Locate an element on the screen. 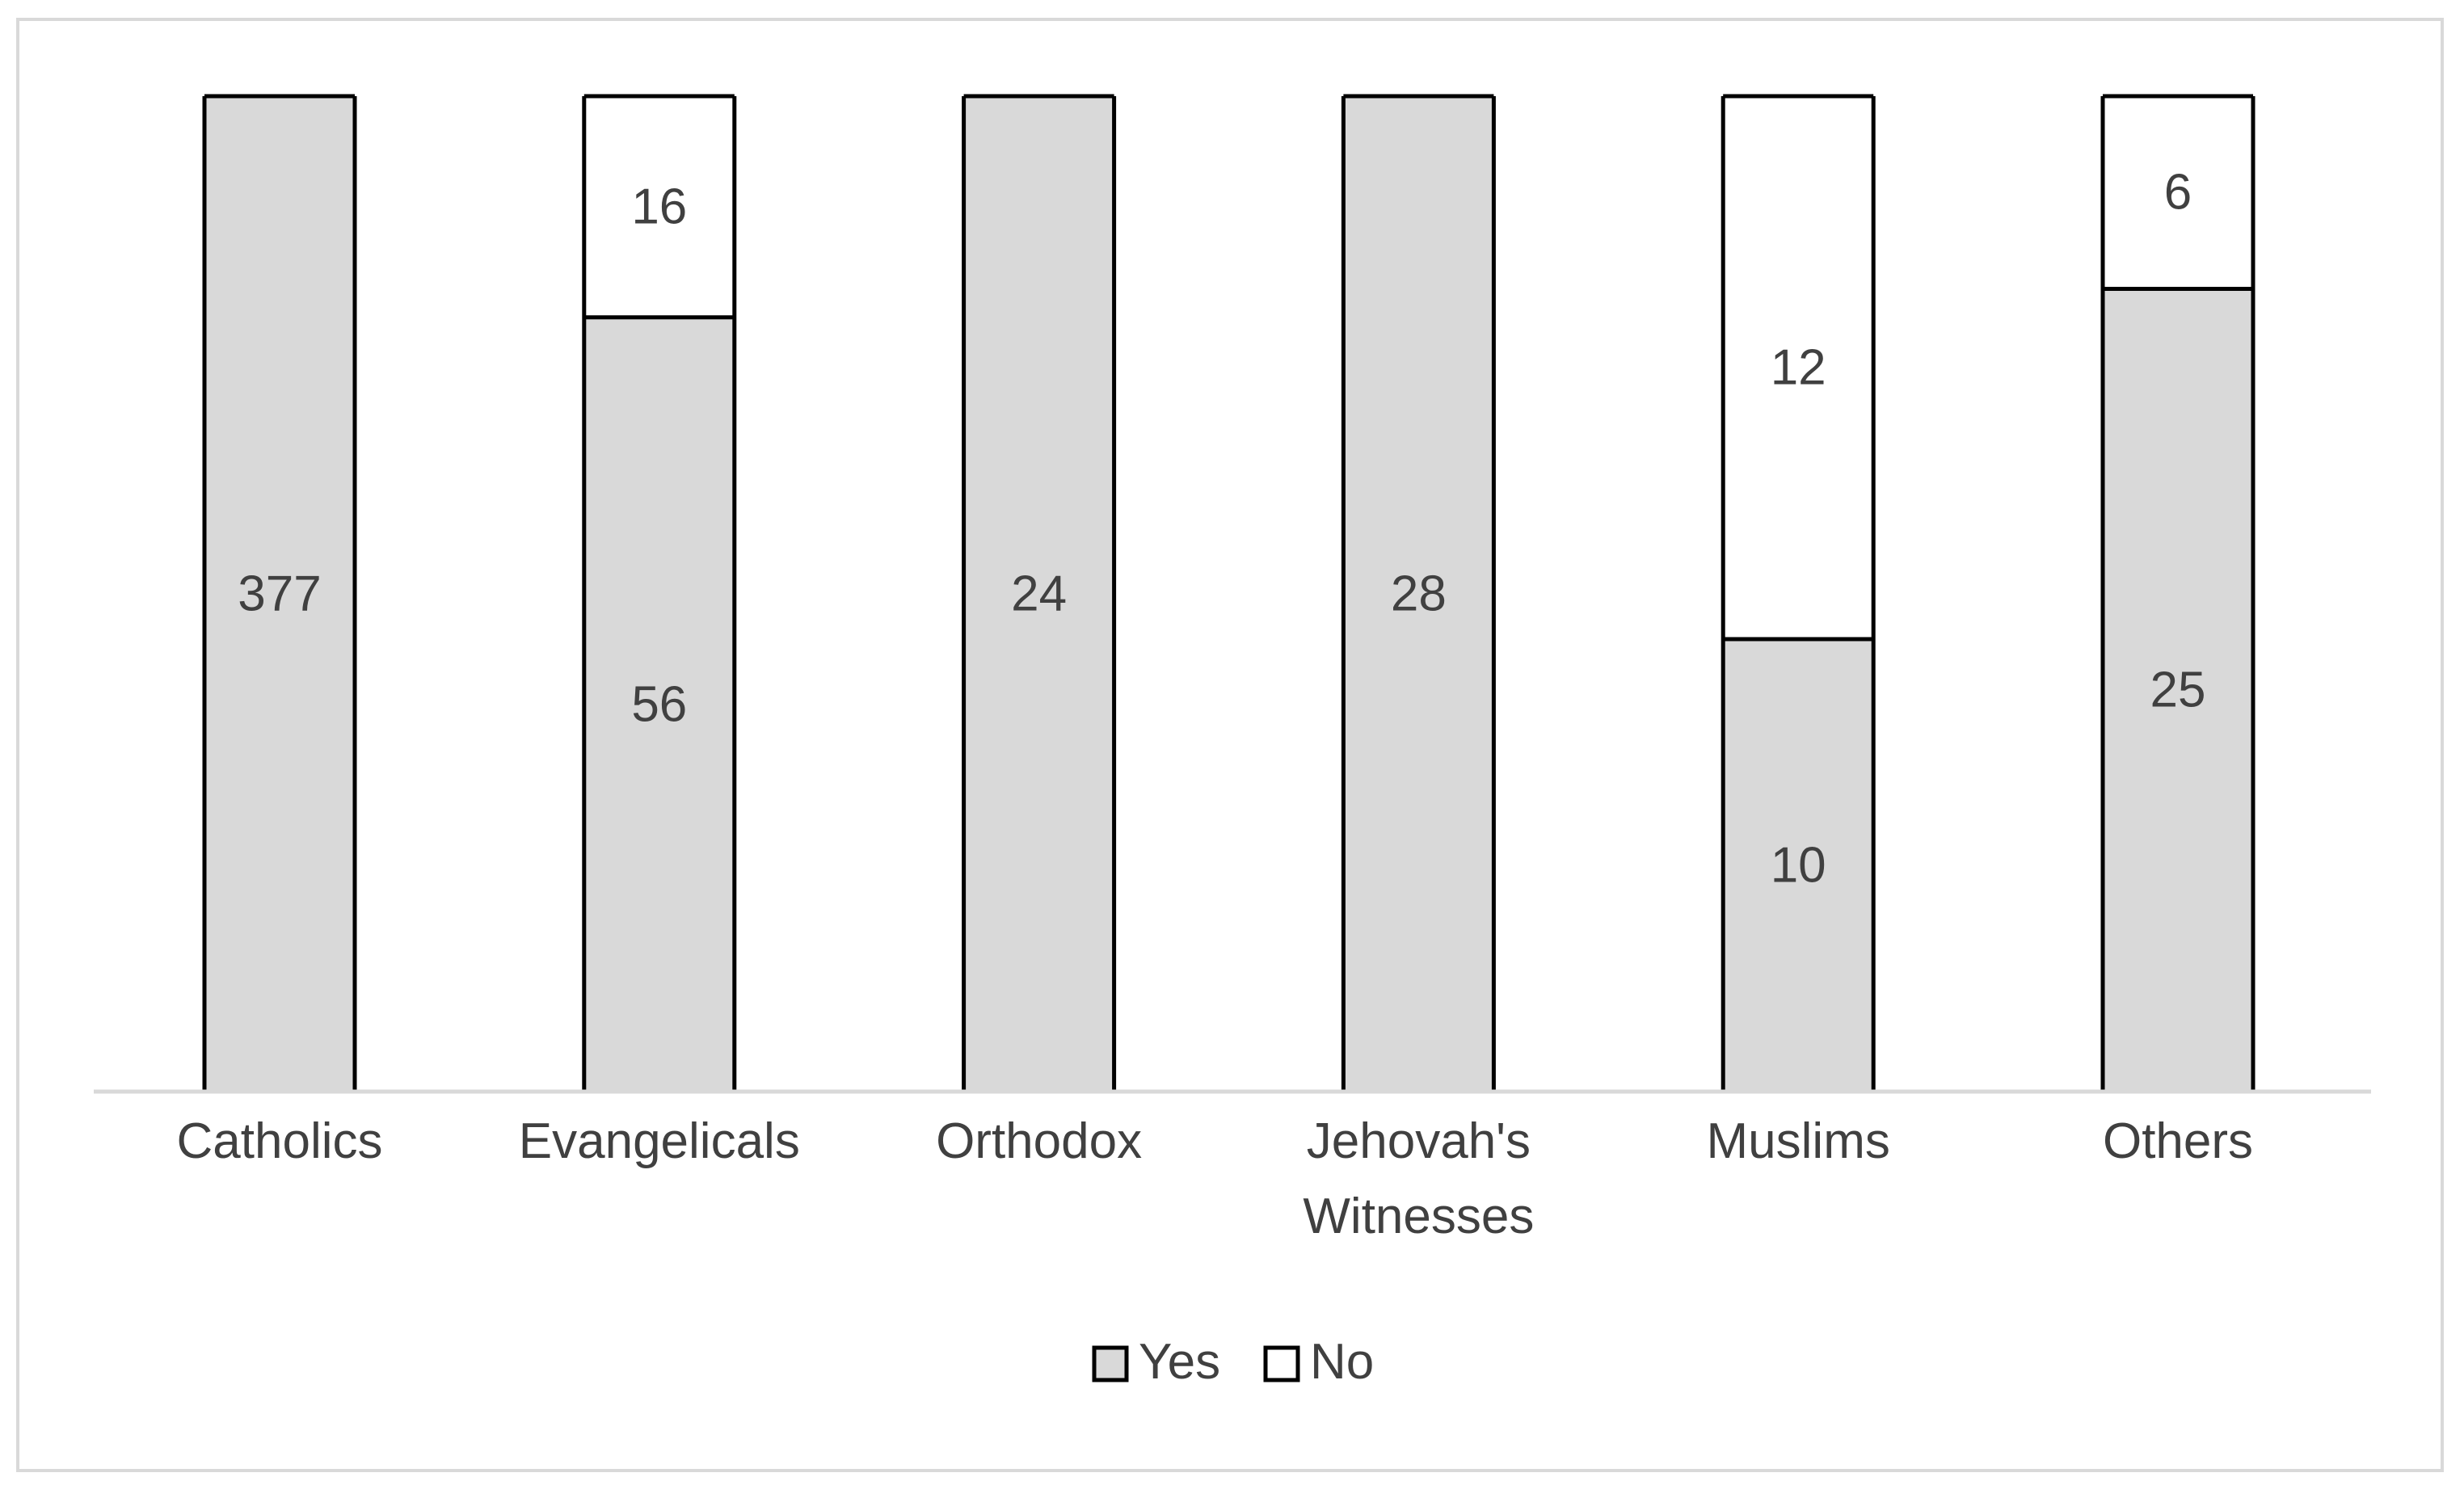 Image resolution: width=2464 pixels, height=1498 pixels. legend-swatch-no is located at coordinates (1281, 1363).